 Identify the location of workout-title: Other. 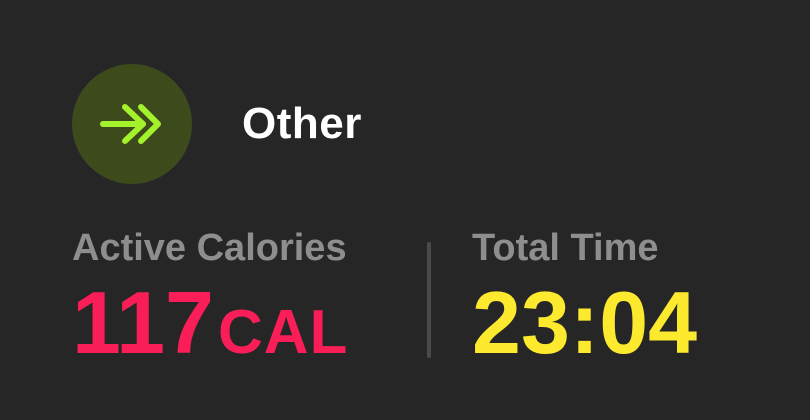
(302, 123).